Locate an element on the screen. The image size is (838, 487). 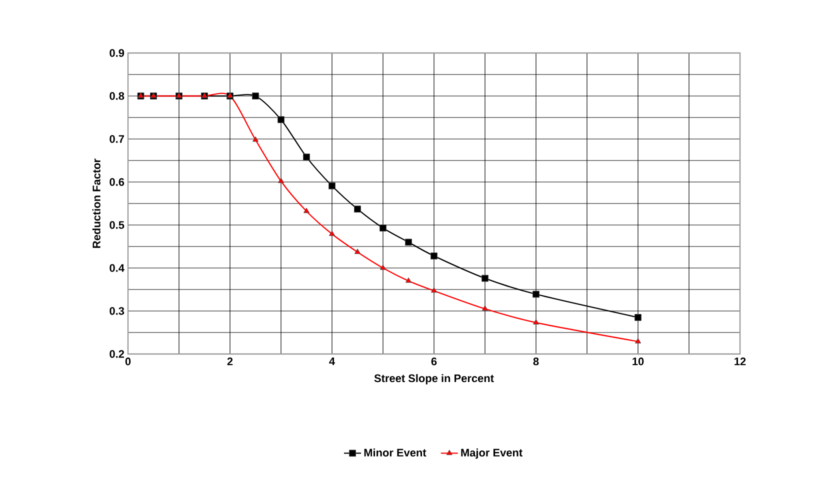
x-tick-label: 8 is located at coordinates (536, 362).